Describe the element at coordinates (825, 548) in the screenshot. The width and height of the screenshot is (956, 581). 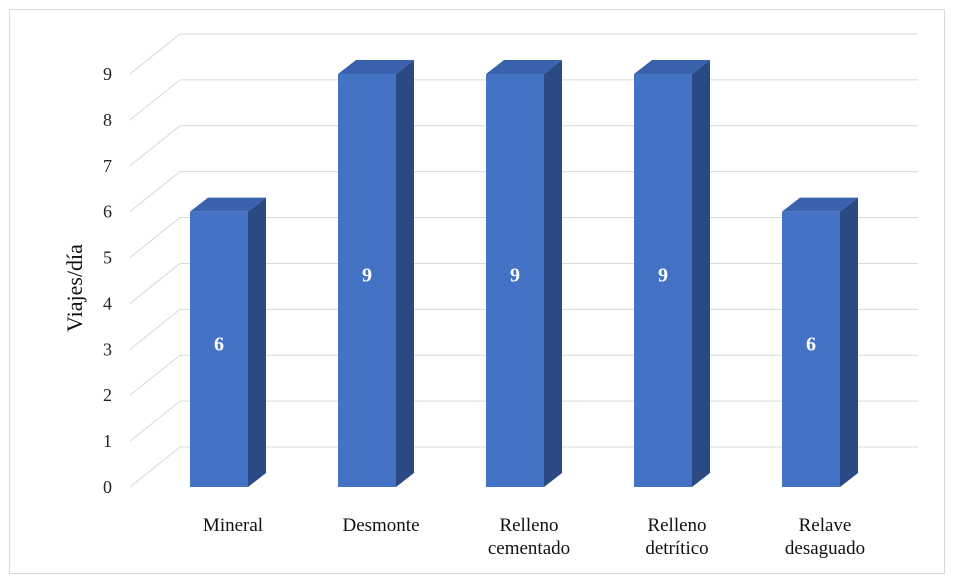
I see `category-label-4-line-1: desaguado` at that location.